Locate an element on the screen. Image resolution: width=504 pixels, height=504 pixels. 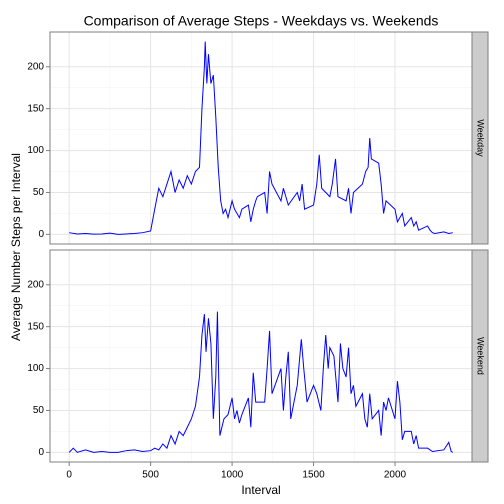
x-tick-label: 2000 is located at coordinates (395, 475).